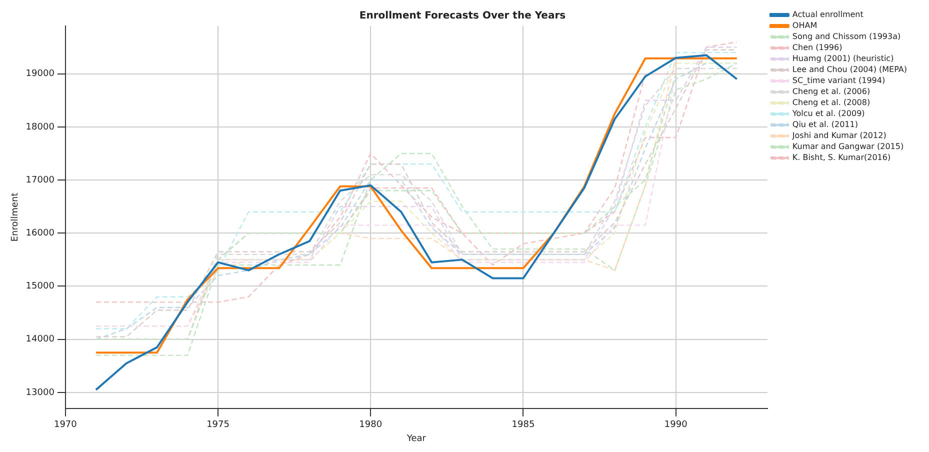 This screenshot has width=929, height=452. What do you see at coordinates (838, 135) in the screenshot?
I see `legend-label: Joshi and Kumar (2012)` at bounding box center [838, 135].